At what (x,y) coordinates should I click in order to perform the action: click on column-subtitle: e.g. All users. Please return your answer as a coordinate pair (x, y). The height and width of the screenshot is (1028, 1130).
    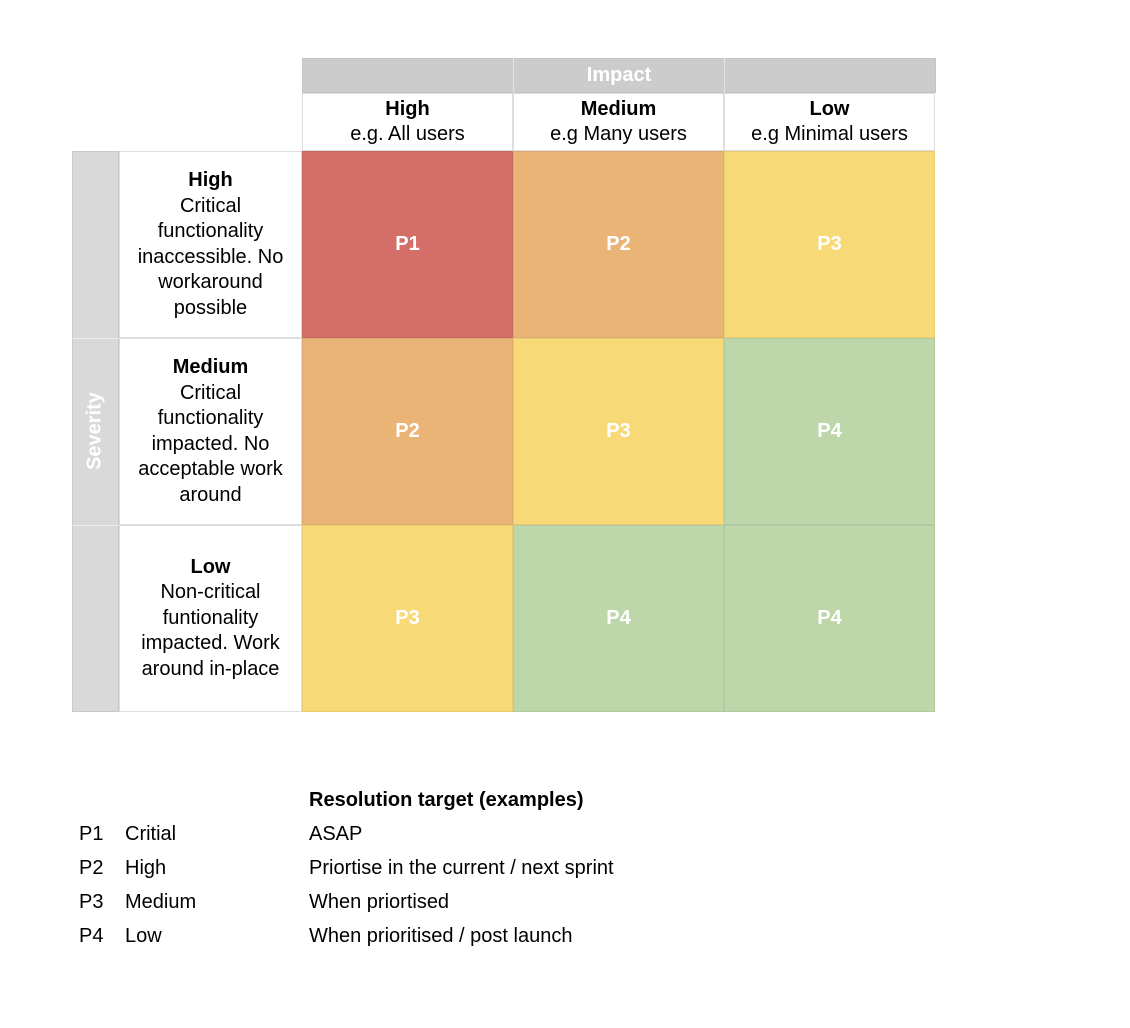
    Looking at the image, I should click on (407, 134).